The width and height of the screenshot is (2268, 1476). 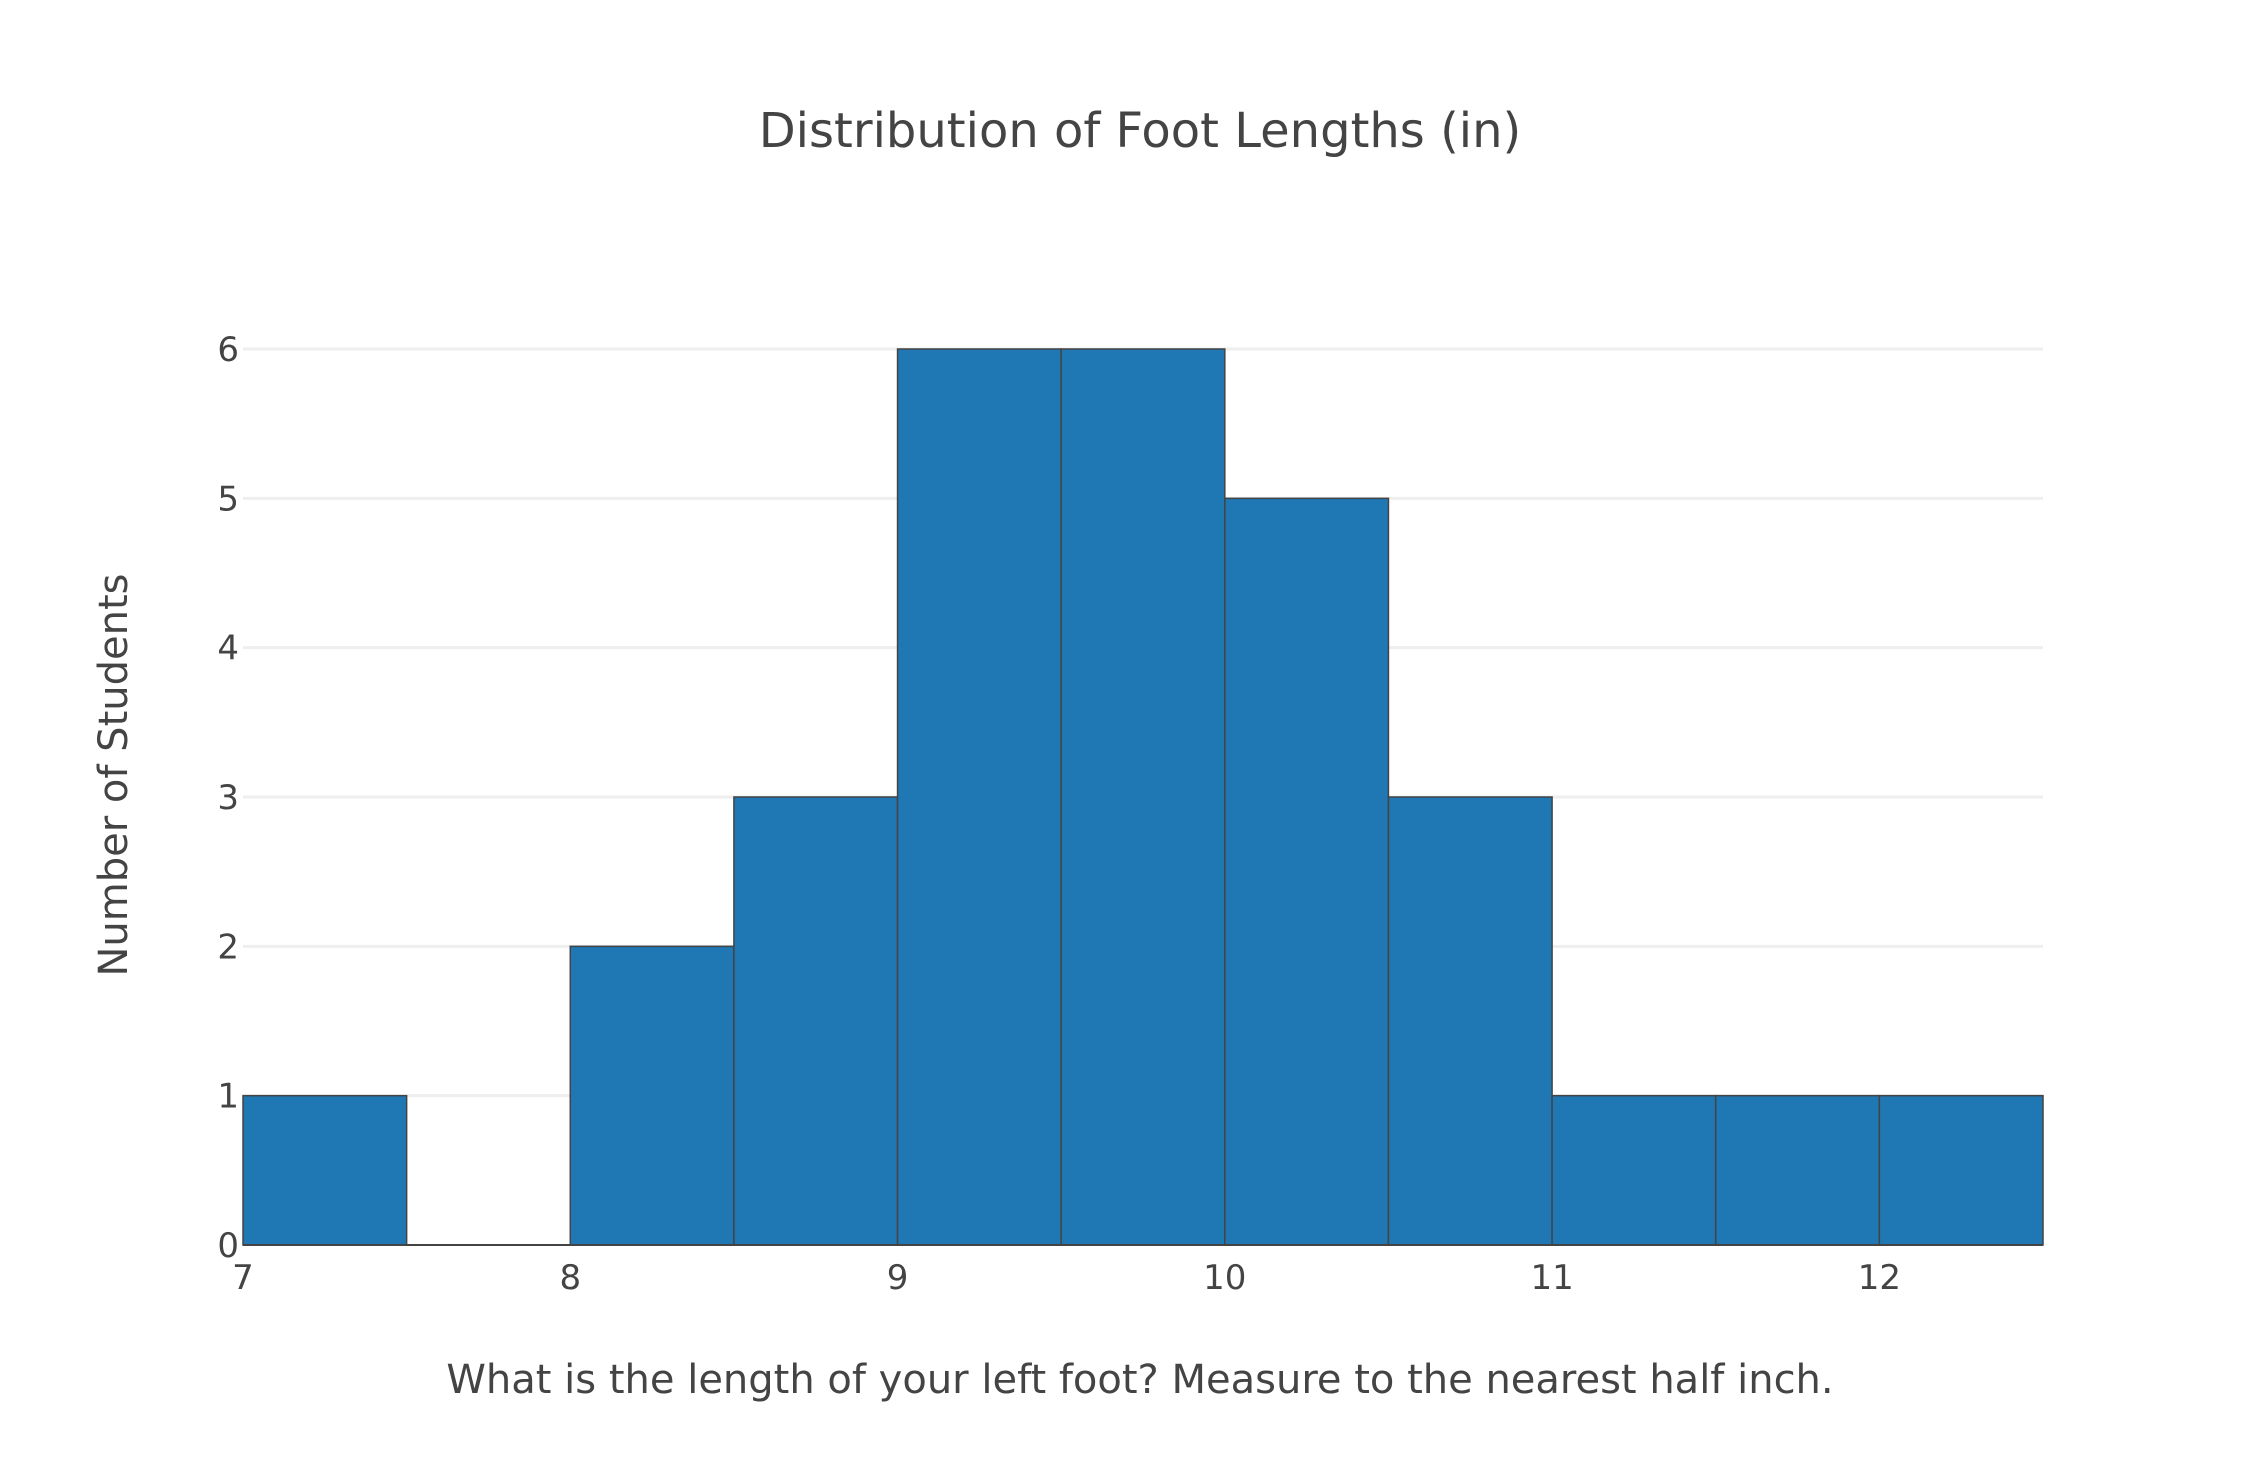 What do you see at coordinates (228, 947) in the screenshot?
I see `y-tick-label-2: 2` at bounding box center [228, 947].